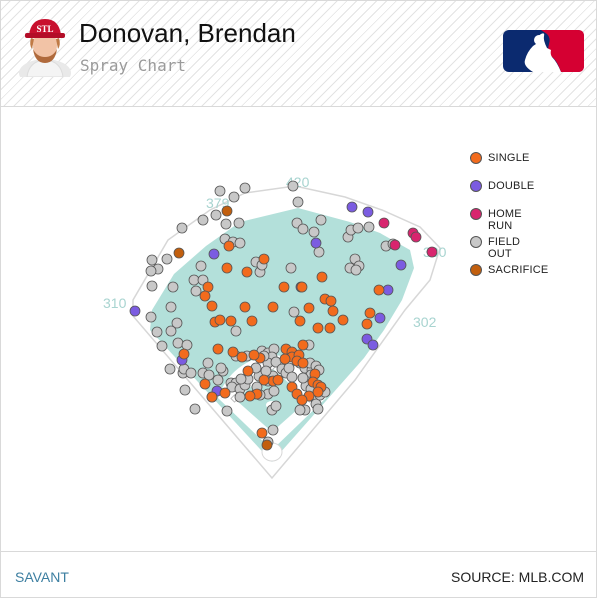 The image size is (597, 598). I want to click on savant-link: SAVANT, so click(42, 577).